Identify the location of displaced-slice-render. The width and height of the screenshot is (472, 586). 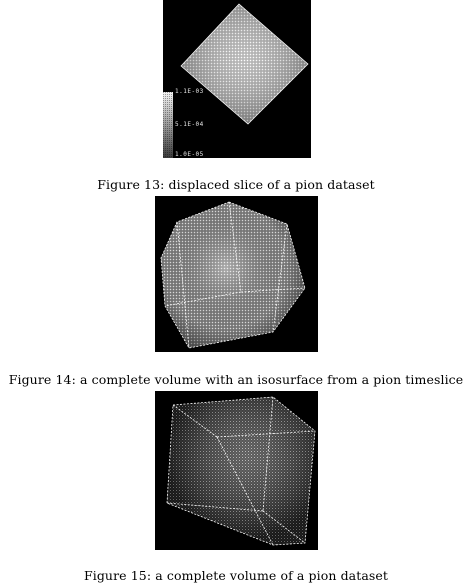
(236, 80).